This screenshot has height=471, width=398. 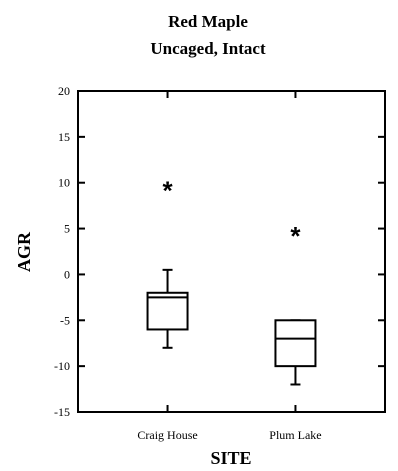 I want to click on x-axis-title: SITE, so click(x=230, y=458).